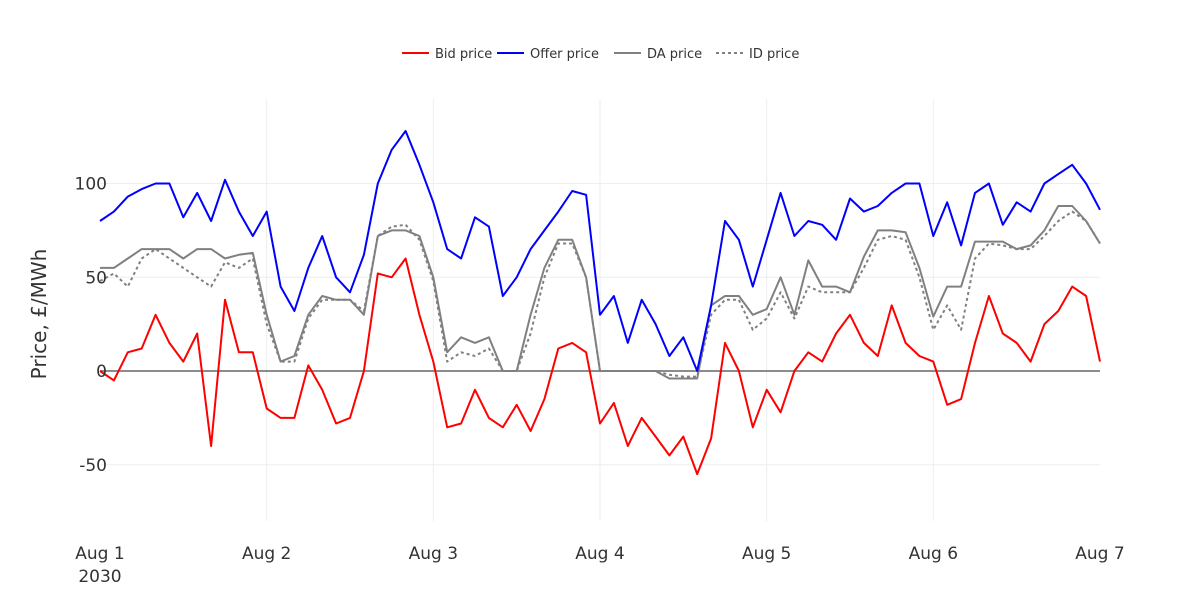 This screenshot has width=1200, height=600. What do you see at coordinates (674, 54) in the screenshot?
I see `legend-label: DA price` at bounding box center [674, 54].